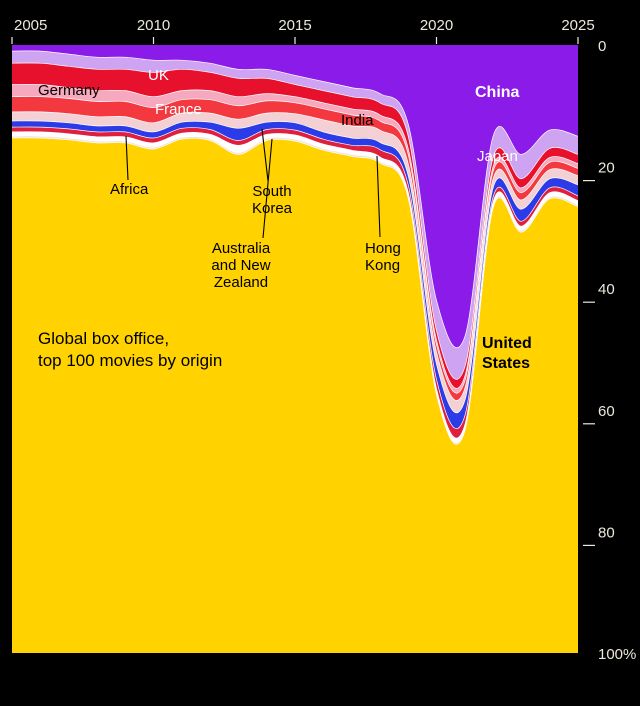  What do you see at coordinates (436, 25) in the screenshot?
I see `x-tick-label-2020: 2020` at bounding box center [436, 25].